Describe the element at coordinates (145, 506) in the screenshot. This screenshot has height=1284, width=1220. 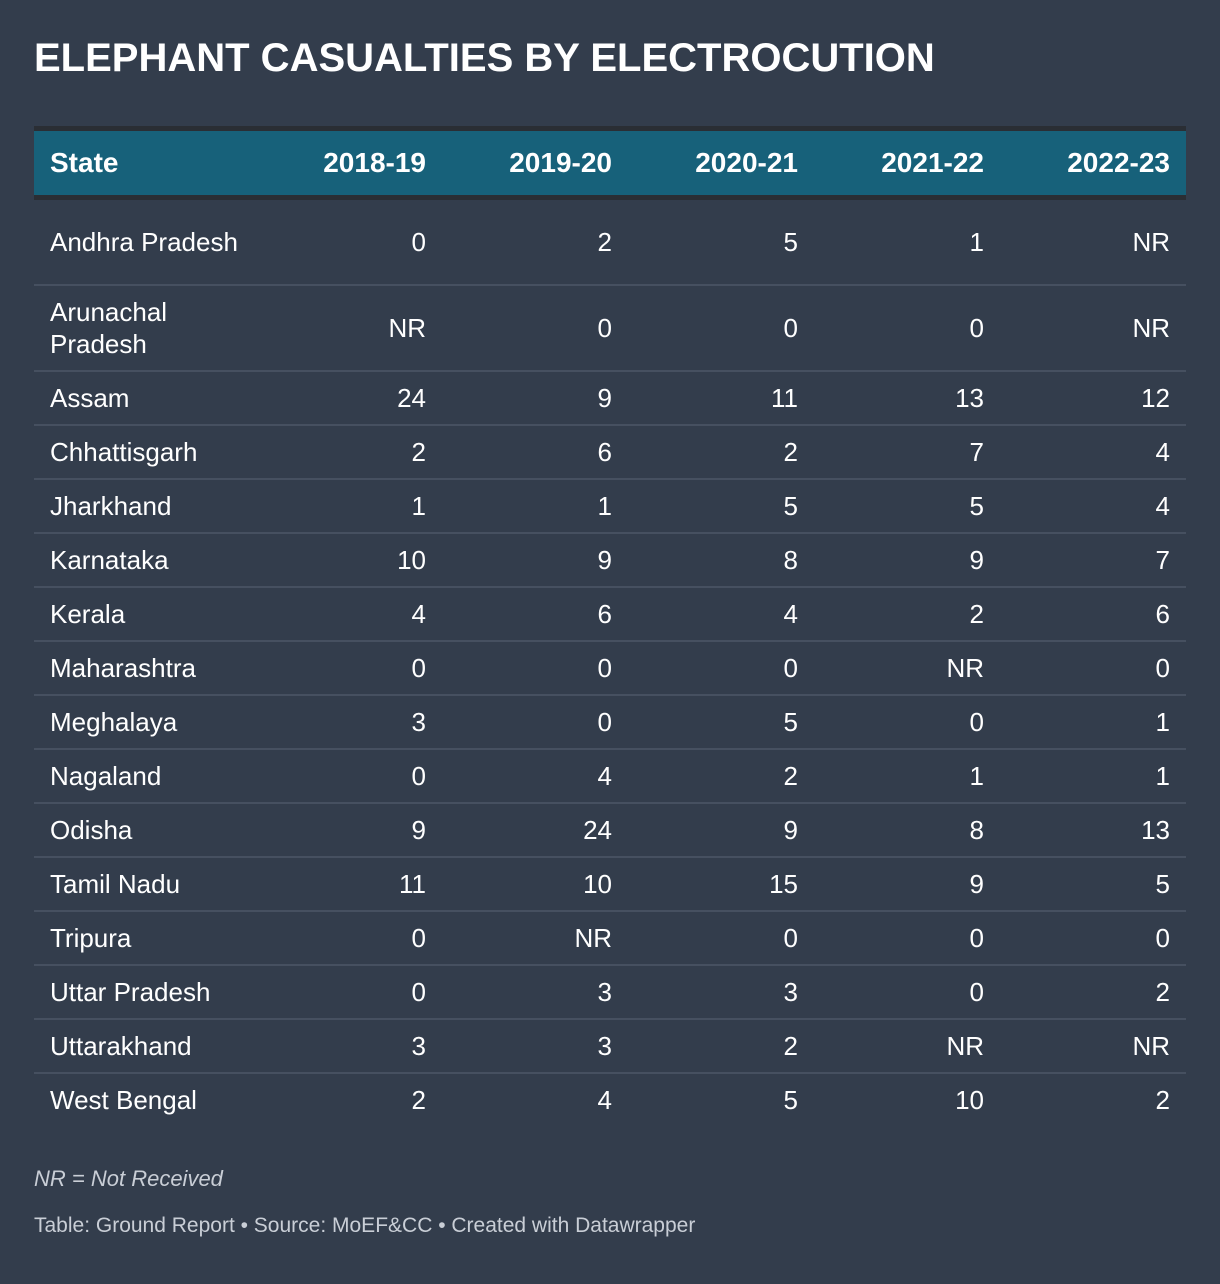
I see `state-cell: Jharkhand` at that location.